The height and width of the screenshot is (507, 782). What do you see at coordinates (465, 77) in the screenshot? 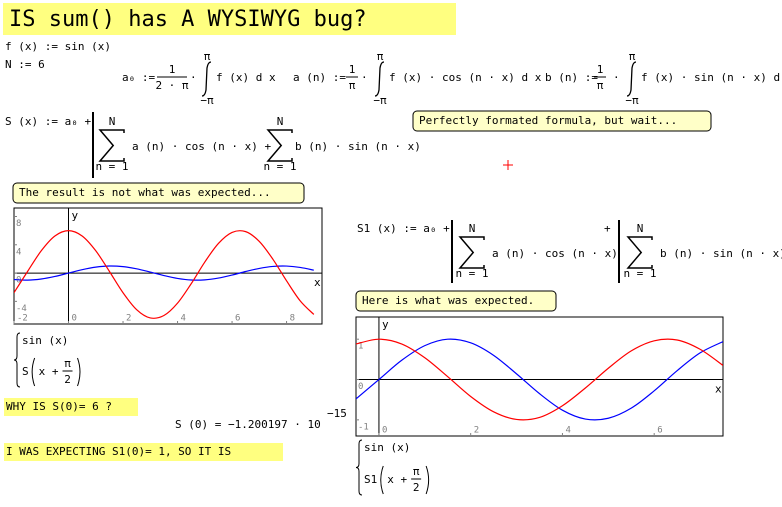
I see `integrand: f (x) · cos (n · x) d x` at bounding box center [465, 77].